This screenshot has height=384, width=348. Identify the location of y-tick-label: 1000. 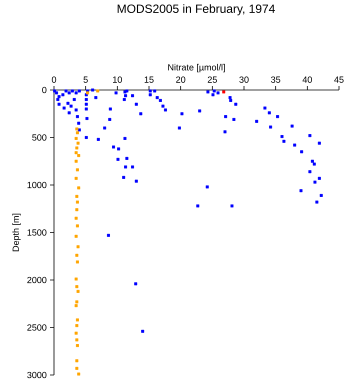
(37, 185).